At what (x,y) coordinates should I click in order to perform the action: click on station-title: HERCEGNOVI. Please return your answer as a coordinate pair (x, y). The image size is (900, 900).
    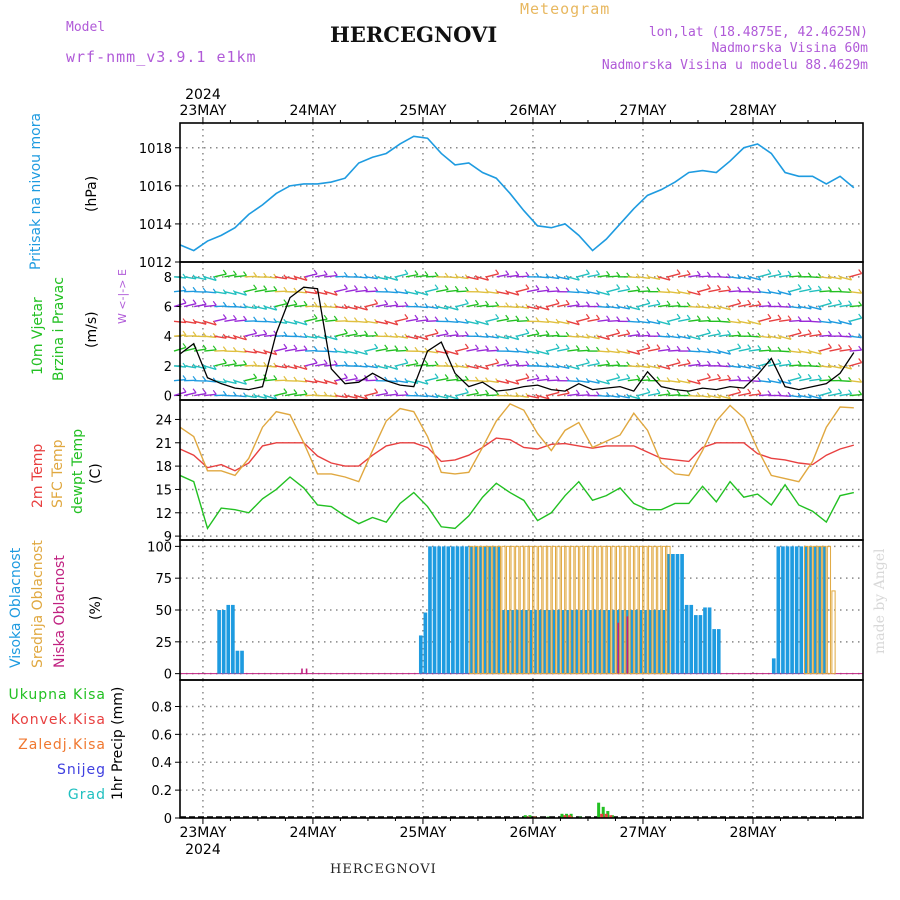
    Looking at the image, I should click on (414, 34).